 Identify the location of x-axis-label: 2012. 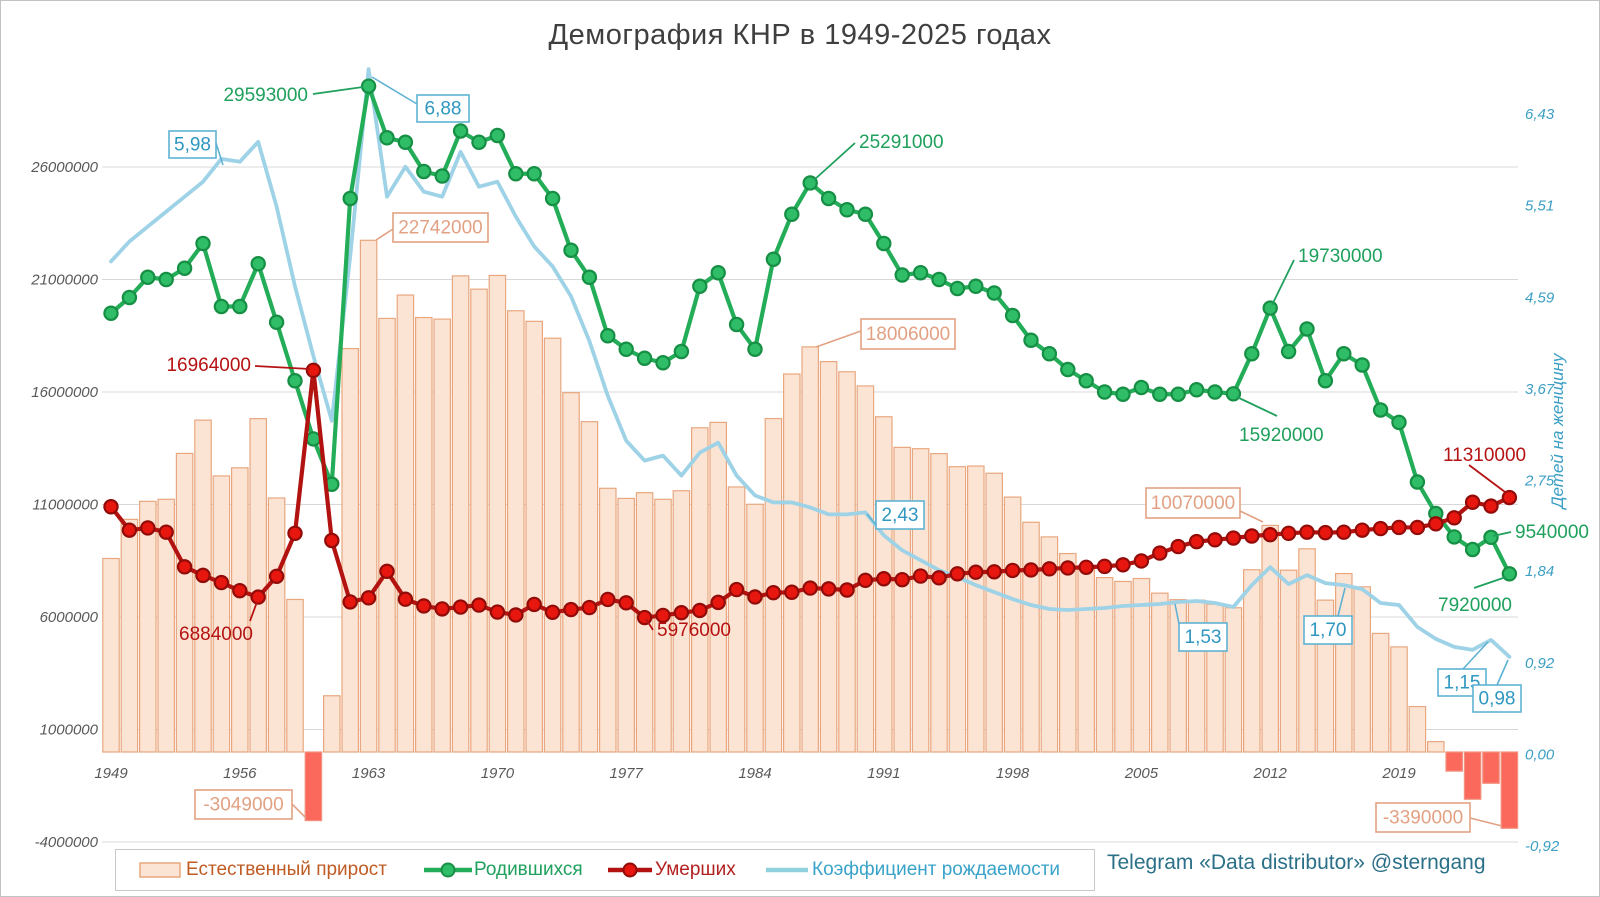
(1270, 773).